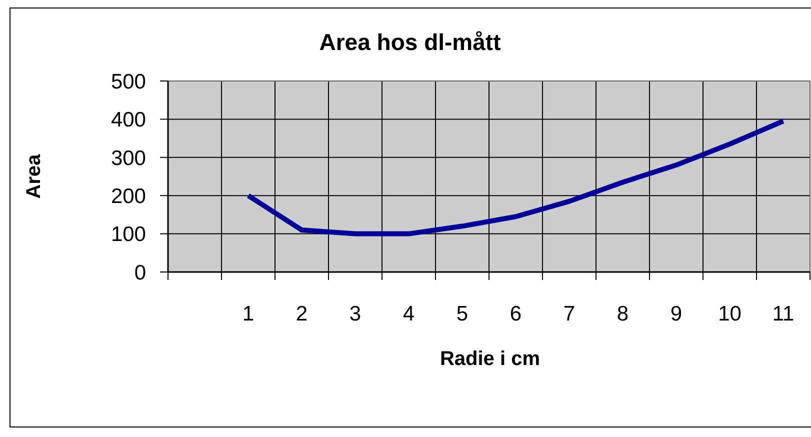  Describe the element at coordinates (783, 314) in the screenshot. I see `x-tick-label: 11` at that location.